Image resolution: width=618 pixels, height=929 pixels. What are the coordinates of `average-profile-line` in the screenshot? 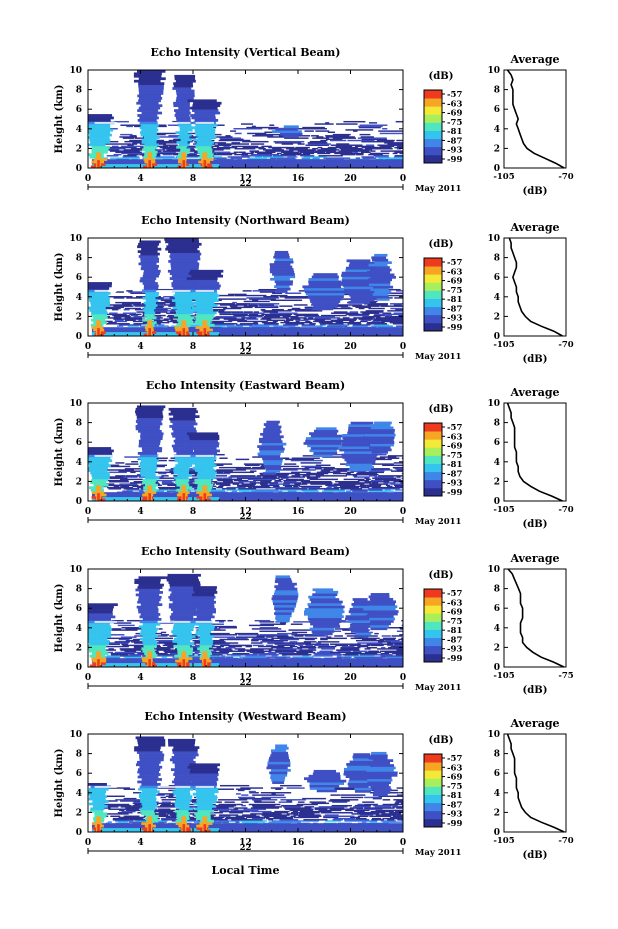 It's located at (535, 783).